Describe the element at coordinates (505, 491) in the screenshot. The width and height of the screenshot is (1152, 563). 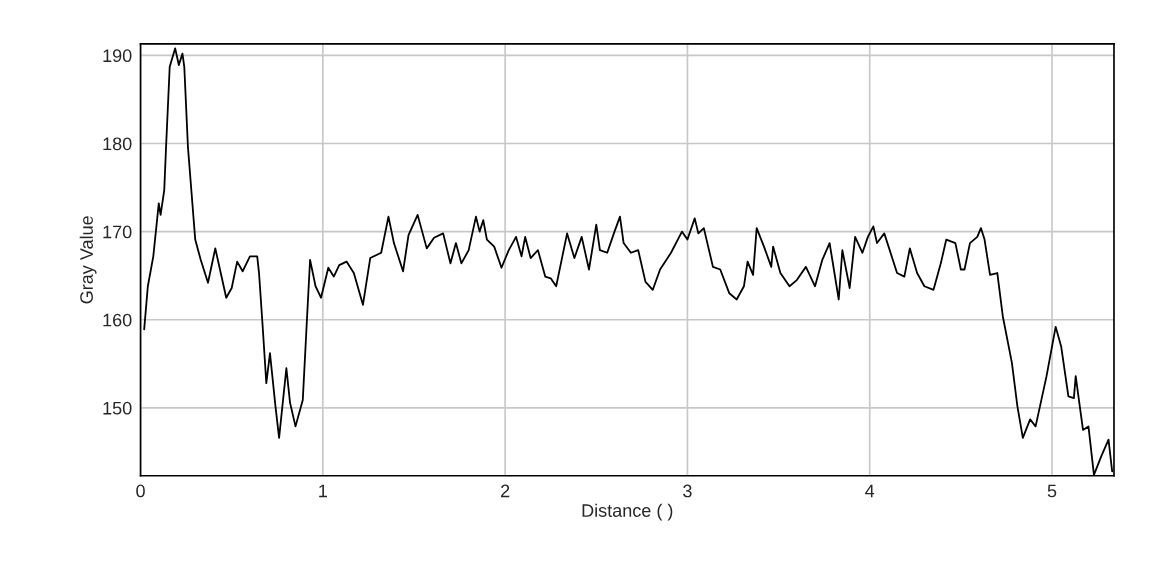
I see `x-tick-label: 2` at that location.